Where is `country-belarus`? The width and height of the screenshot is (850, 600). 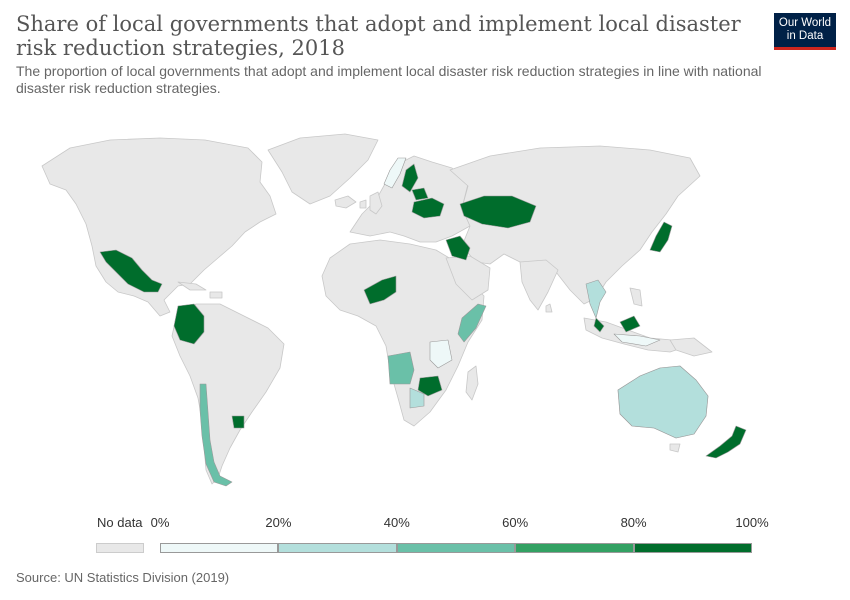 country-belarus is located at coordinates (420, 194).